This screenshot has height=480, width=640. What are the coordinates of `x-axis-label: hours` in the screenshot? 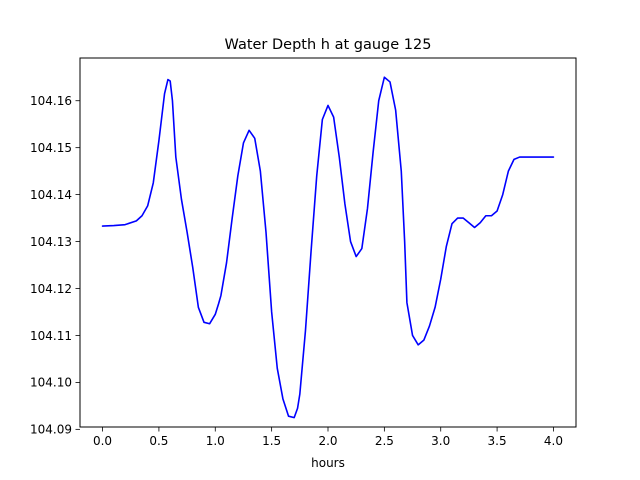 It's located at (328, 463).